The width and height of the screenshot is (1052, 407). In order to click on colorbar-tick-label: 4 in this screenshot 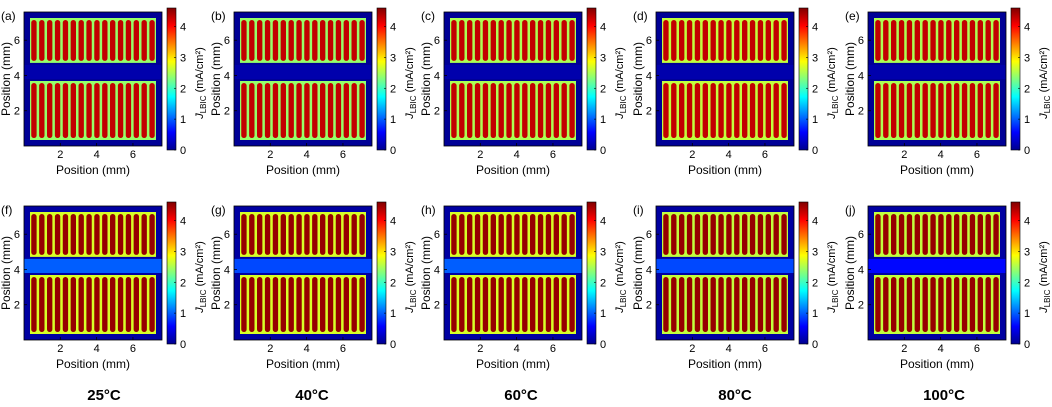, I will do `click(393, 222)`.